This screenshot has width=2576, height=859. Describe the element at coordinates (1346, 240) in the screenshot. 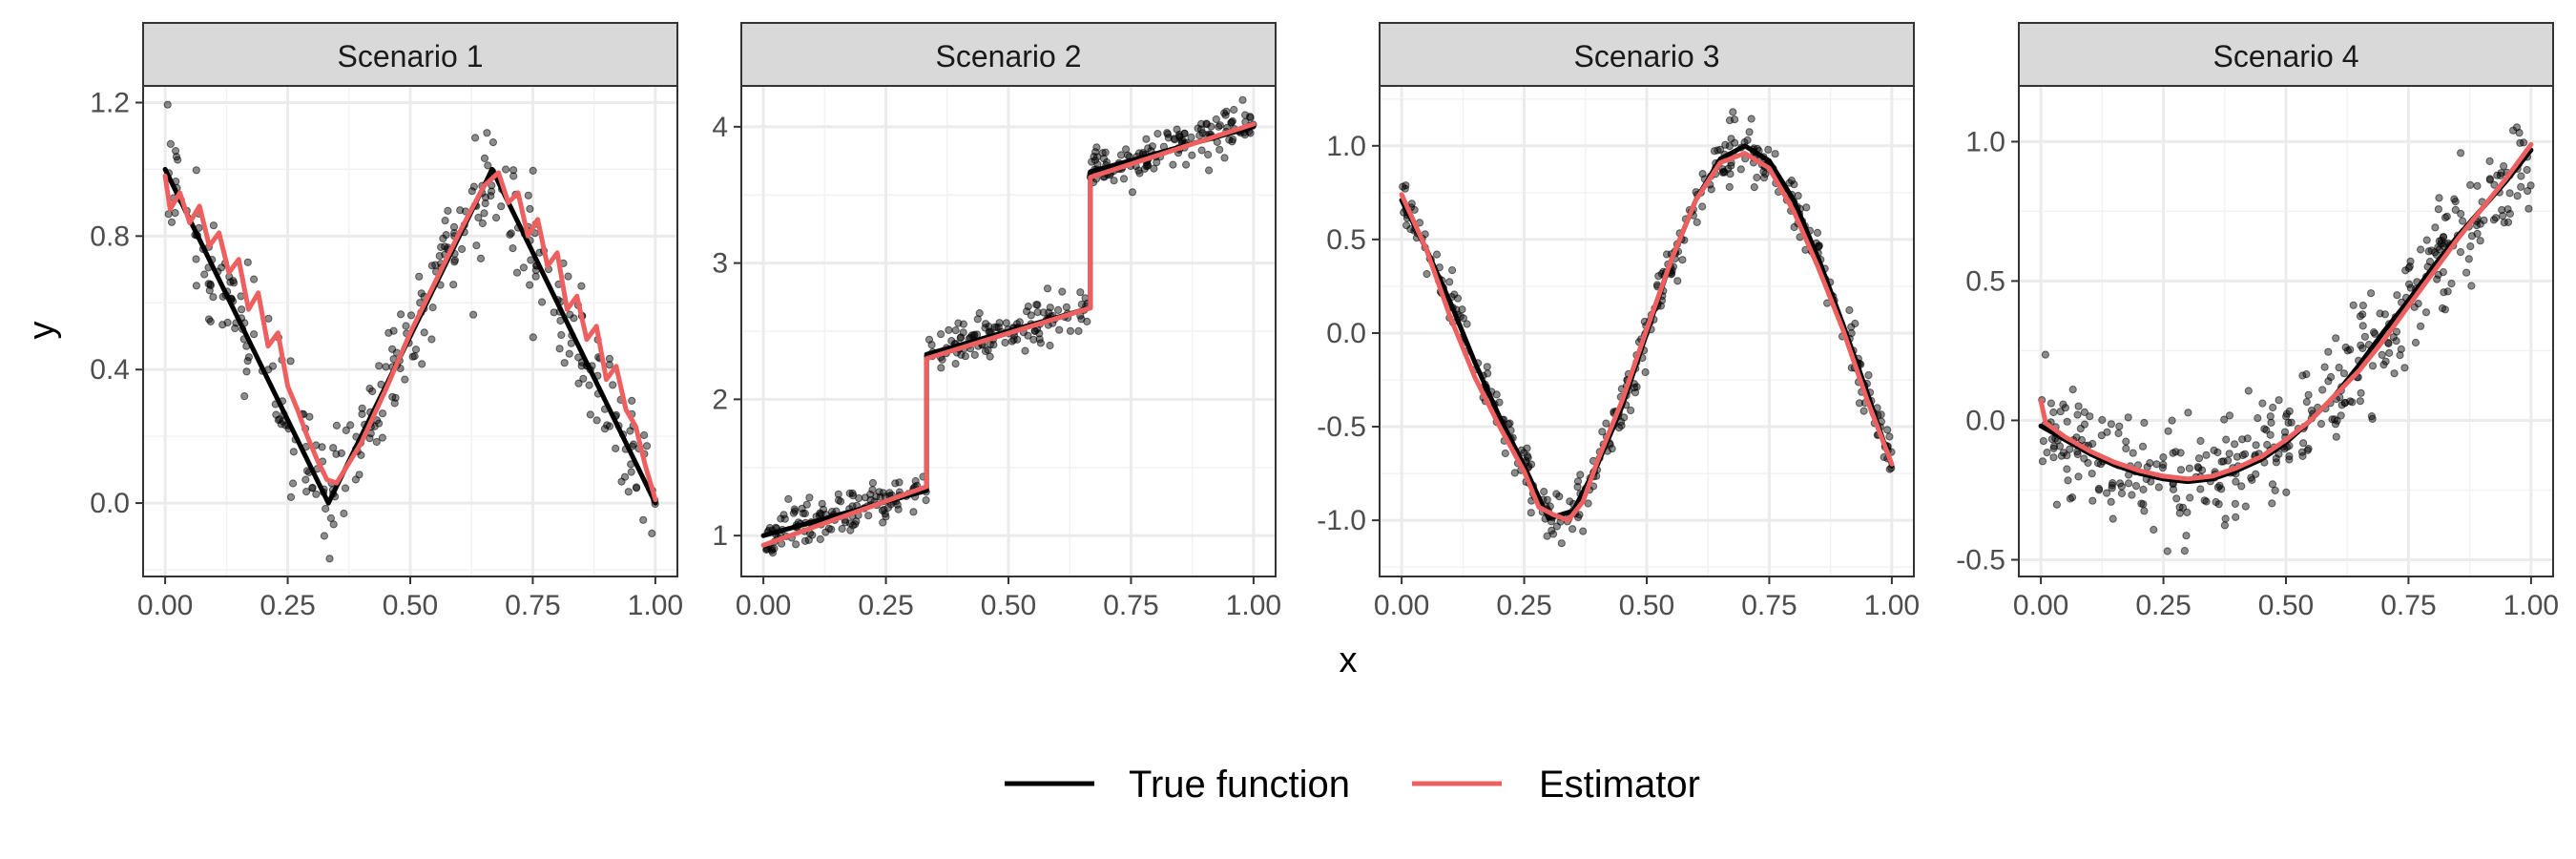

I see `y-tick-label: 0.5` at that location.